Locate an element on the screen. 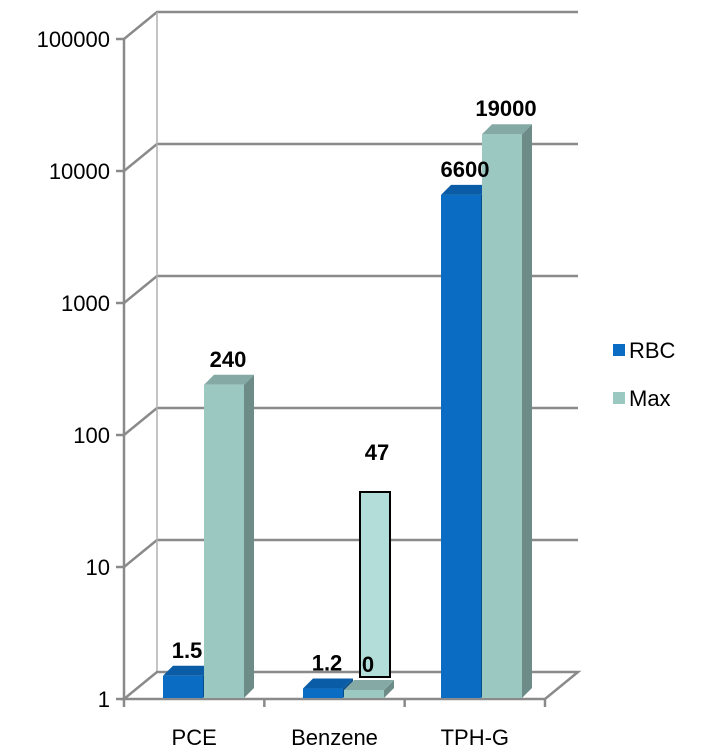 This screenshot has width=702, height=752. annotation-bar: 47 is located at coordinates (375, 559).